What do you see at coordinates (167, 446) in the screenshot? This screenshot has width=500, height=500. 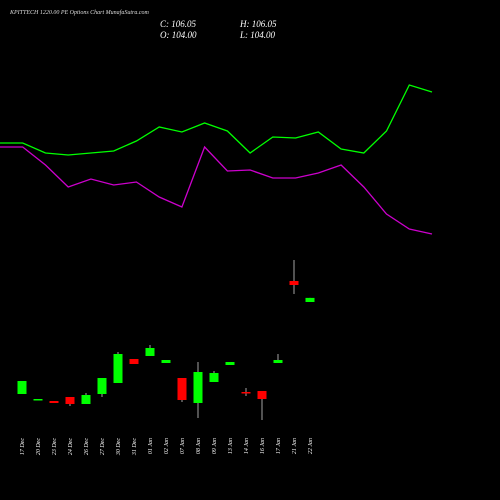 I see `x-tick-label: 02 Jan` at bounding box center [167, 446].